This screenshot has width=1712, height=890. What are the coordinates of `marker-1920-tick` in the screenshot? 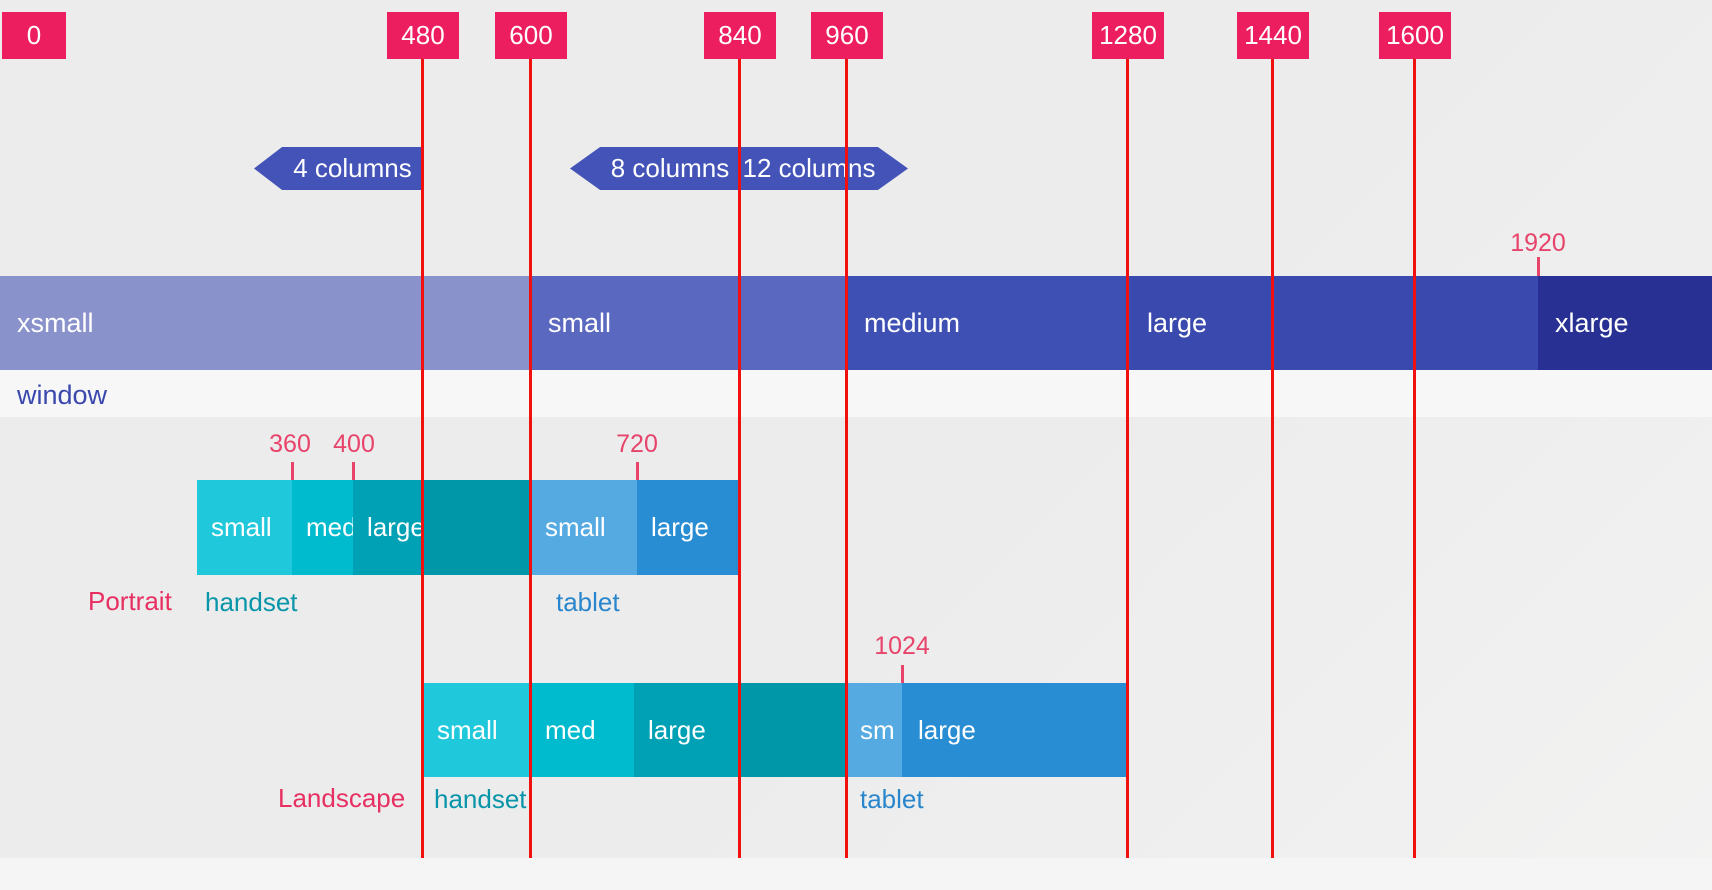 It's located at (1538, 266).